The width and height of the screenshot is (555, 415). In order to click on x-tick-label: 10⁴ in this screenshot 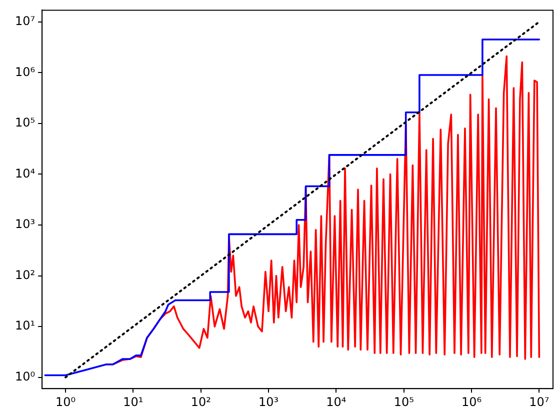, I will do `click(336, 401)`.